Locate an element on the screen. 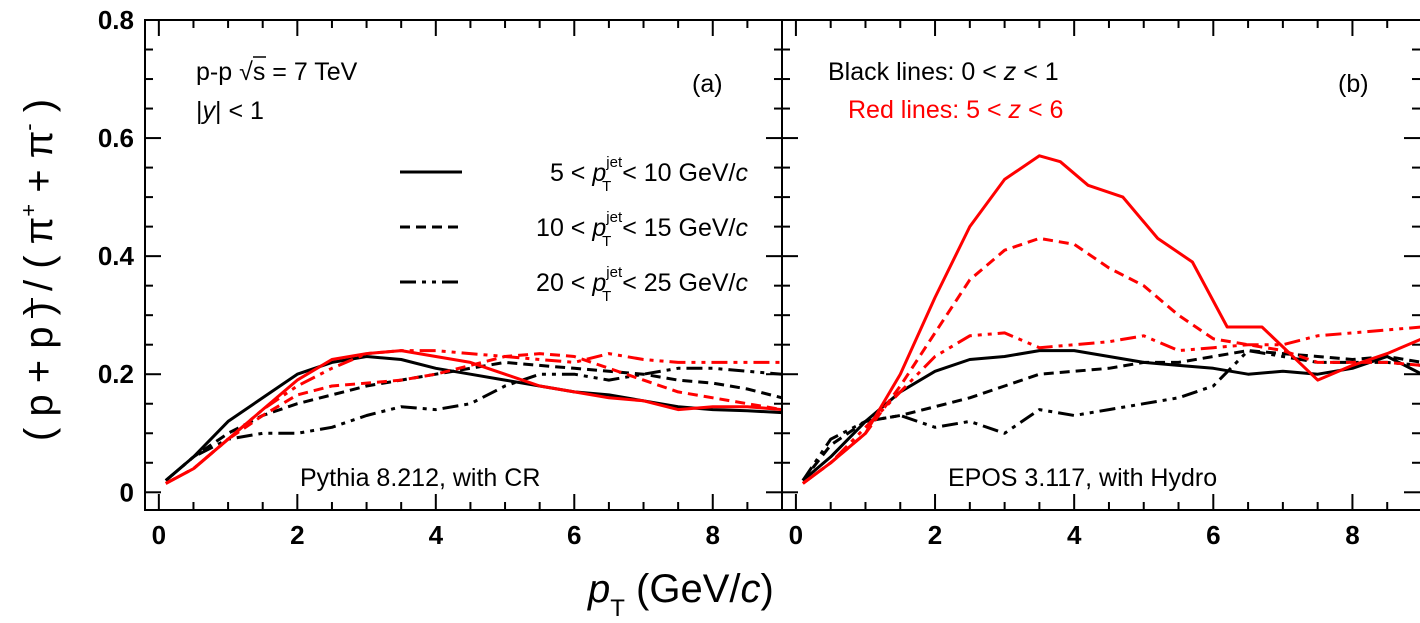  y-tick-label: 0.6 is located at coordinates (116, 138).